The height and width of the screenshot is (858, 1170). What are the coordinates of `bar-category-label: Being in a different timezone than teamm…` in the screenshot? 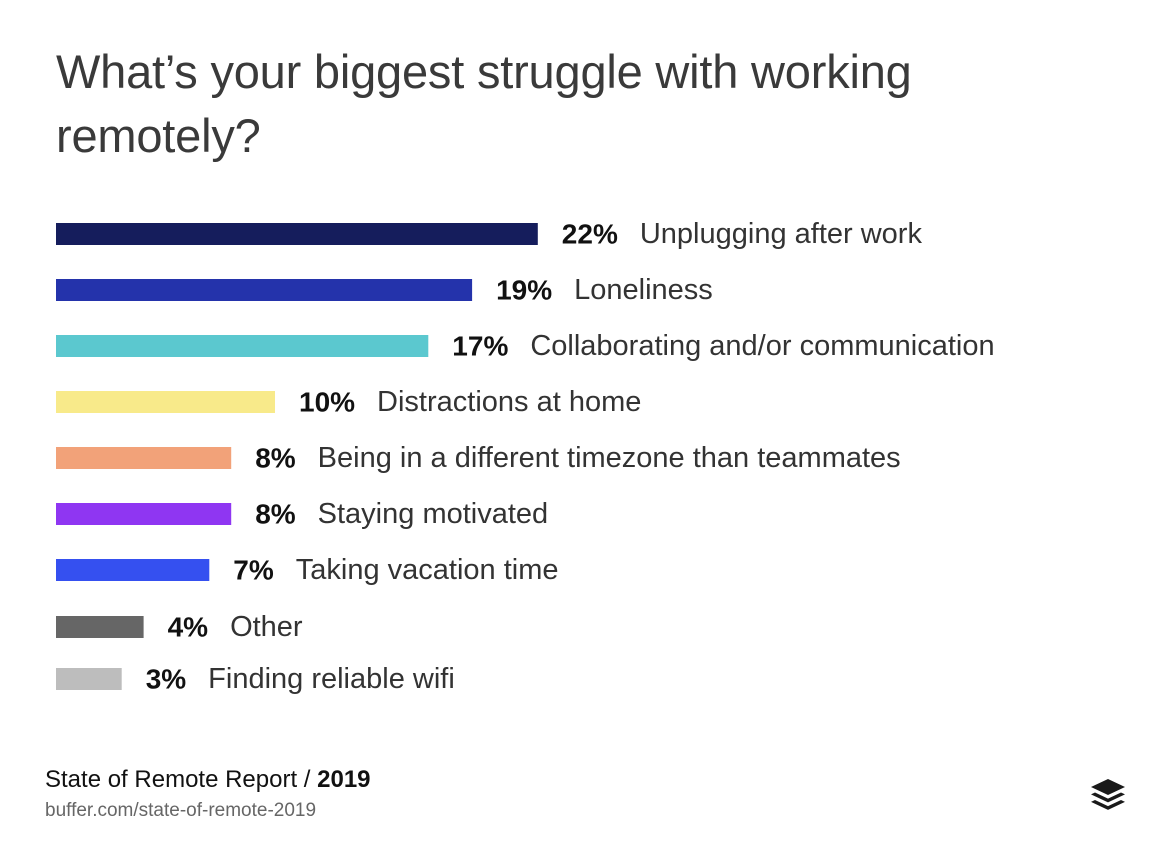 It's located at (609, 458).